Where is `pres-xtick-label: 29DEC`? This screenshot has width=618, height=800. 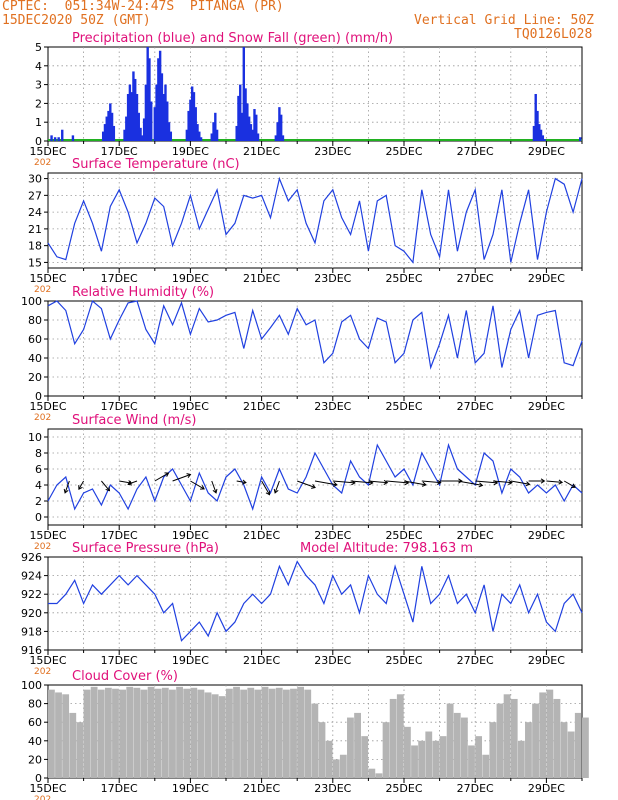
pres-xtick-label: 29DEC is located at coordinates (546, 660).